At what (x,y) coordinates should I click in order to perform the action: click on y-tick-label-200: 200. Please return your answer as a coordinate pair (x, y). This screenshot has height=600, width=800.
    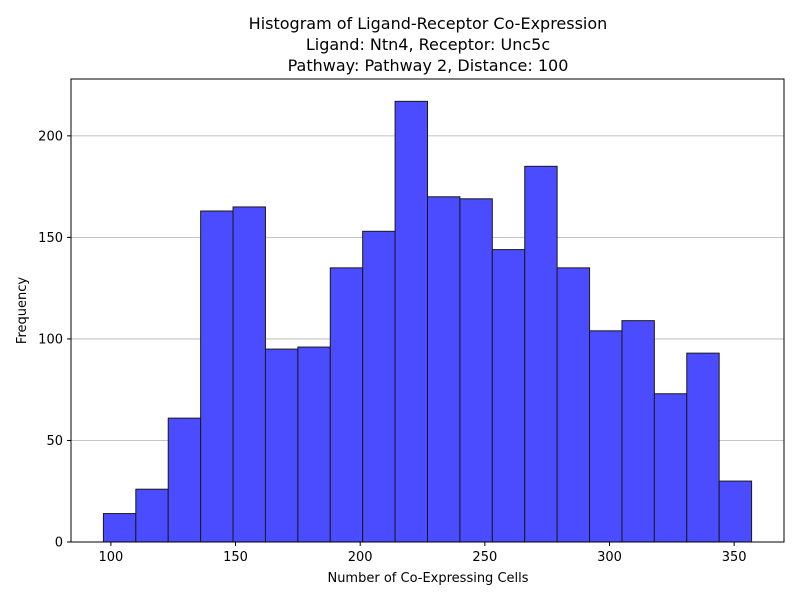
    Looking at the image, I should click on (50, 136).